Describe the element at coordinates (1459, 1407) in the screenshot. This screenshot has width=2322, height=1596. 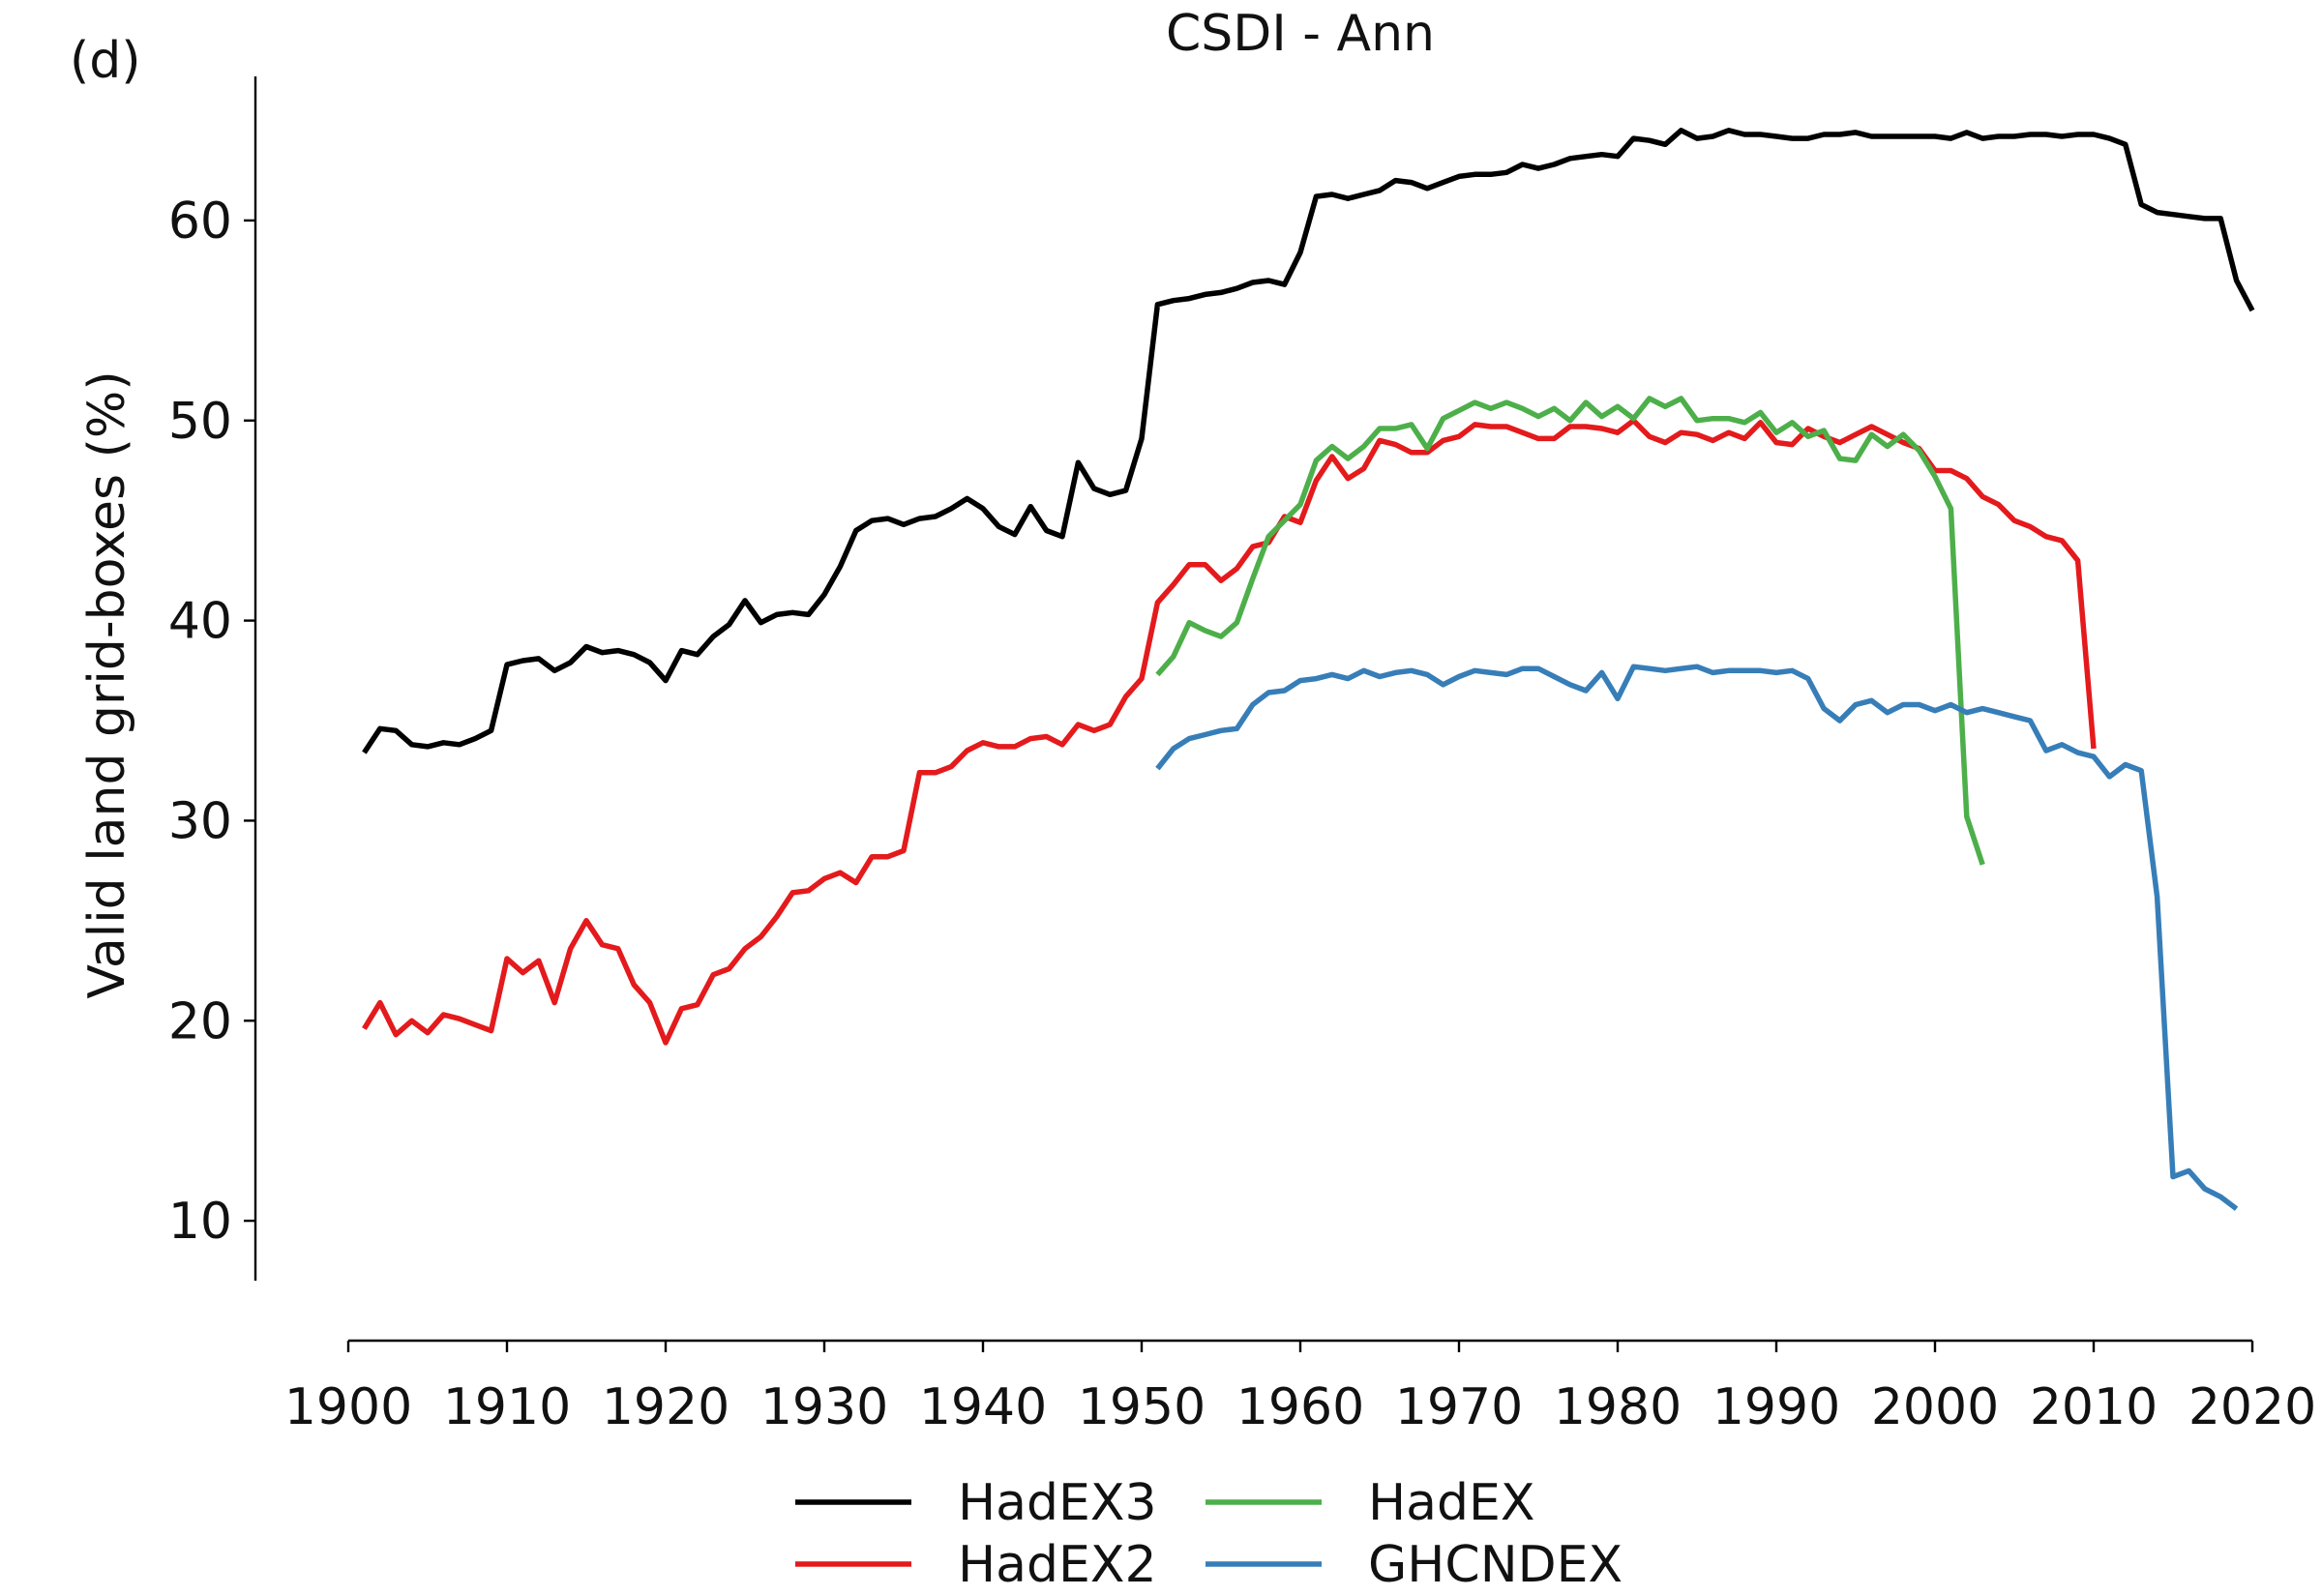
I see `x-tick-label: 1970` at that location.